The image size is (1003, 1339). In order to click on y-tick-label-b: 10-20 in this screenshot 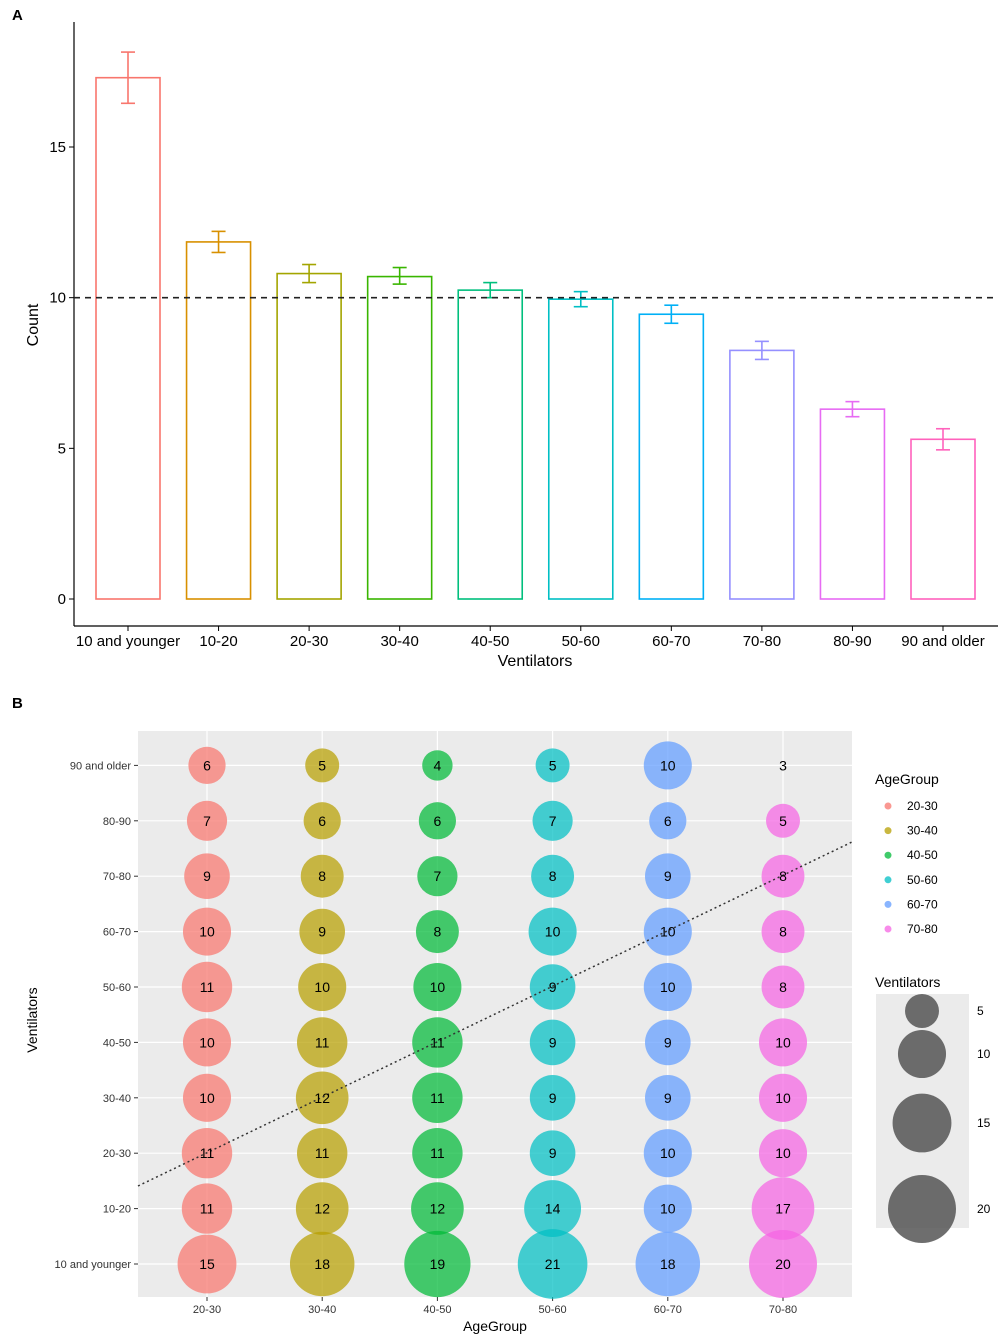, I will do `click(117, 1210)`.